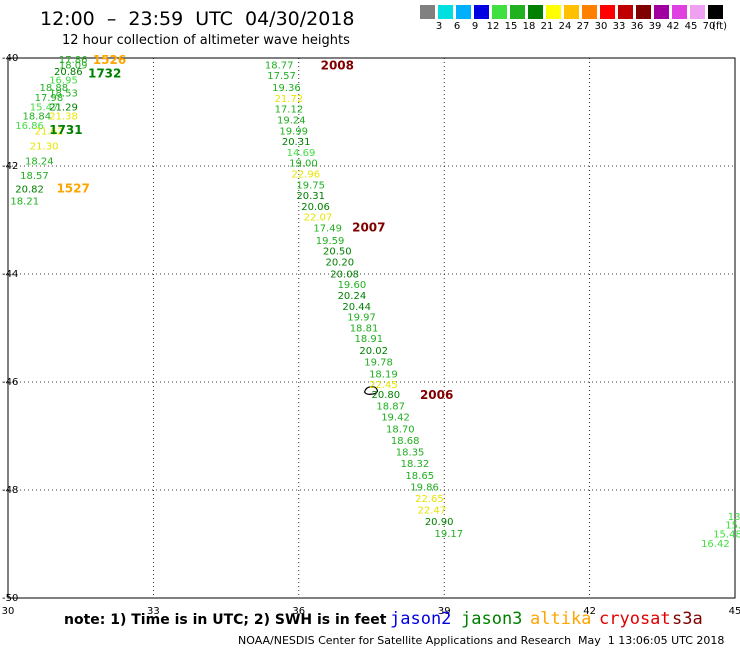  Describe the element at coordinates (289, 99) in the screenshot. I see `wave-height-value: 21.72` at that location.